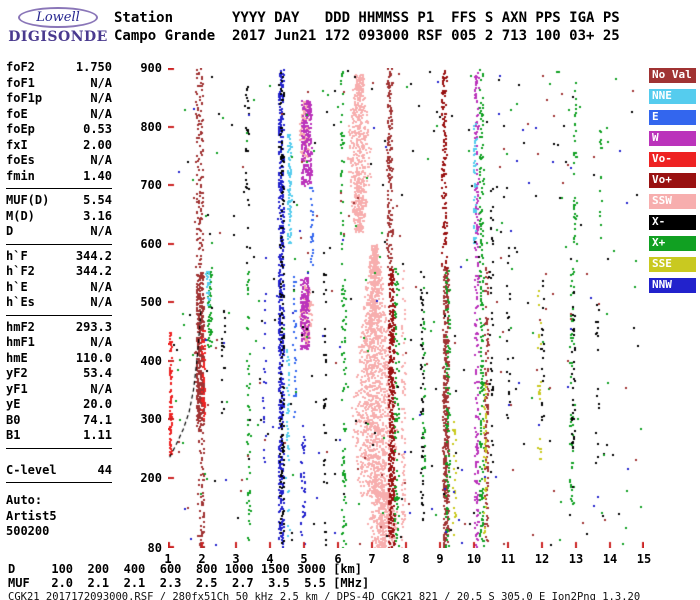 This screenshot has height=600, width=700. I want to click on param-row-hmE: hmE 110.0, so click(59, 359).